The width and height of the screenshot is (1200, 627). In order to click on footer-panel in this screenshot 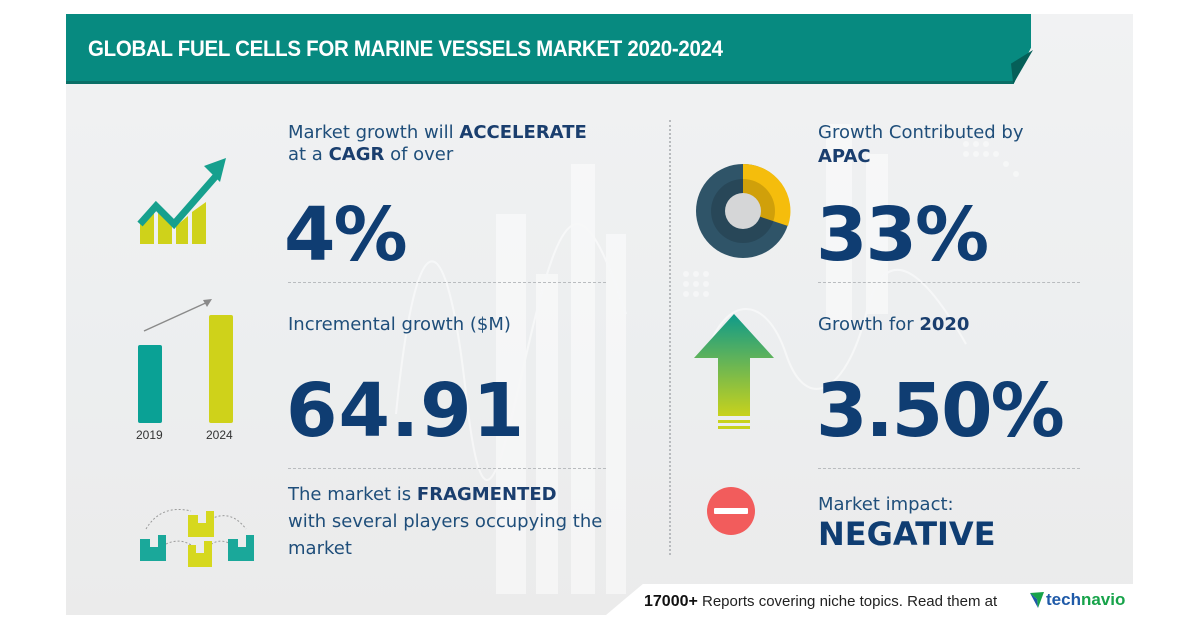, I will do `click(869, 599)`.